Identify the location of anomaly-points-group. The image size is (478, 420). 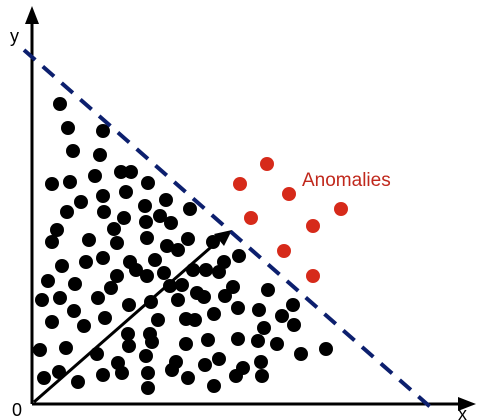
(290, 220).